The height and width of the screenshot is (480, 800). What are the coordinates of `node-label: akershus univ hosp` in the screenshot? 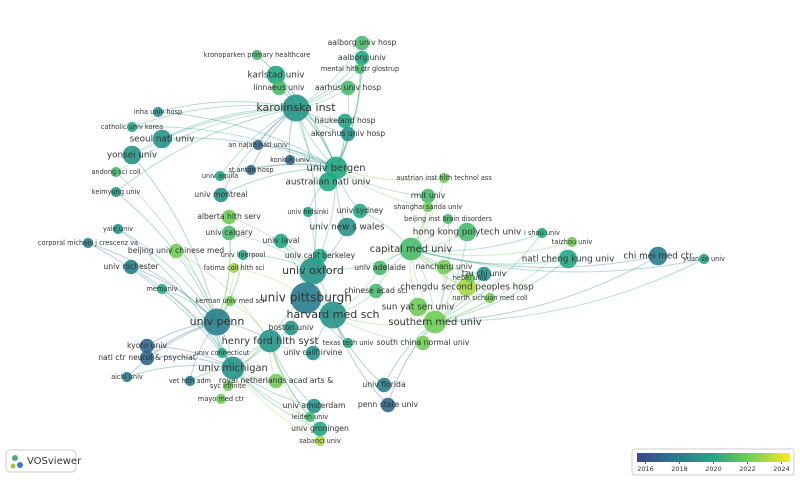 It's located at (348, 133).